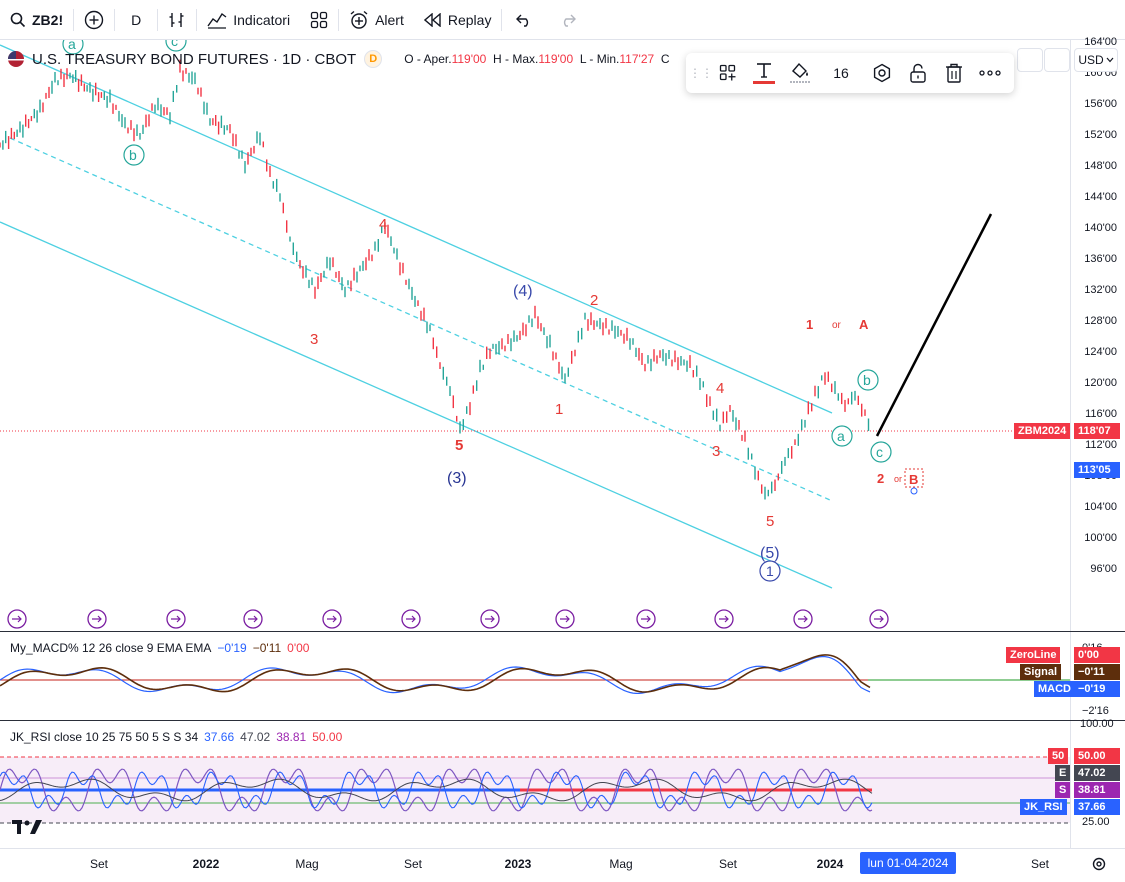  Describe the element at coordinates (716, 451) in the screenshot. I see `wave-label-3b: 3` at that location.